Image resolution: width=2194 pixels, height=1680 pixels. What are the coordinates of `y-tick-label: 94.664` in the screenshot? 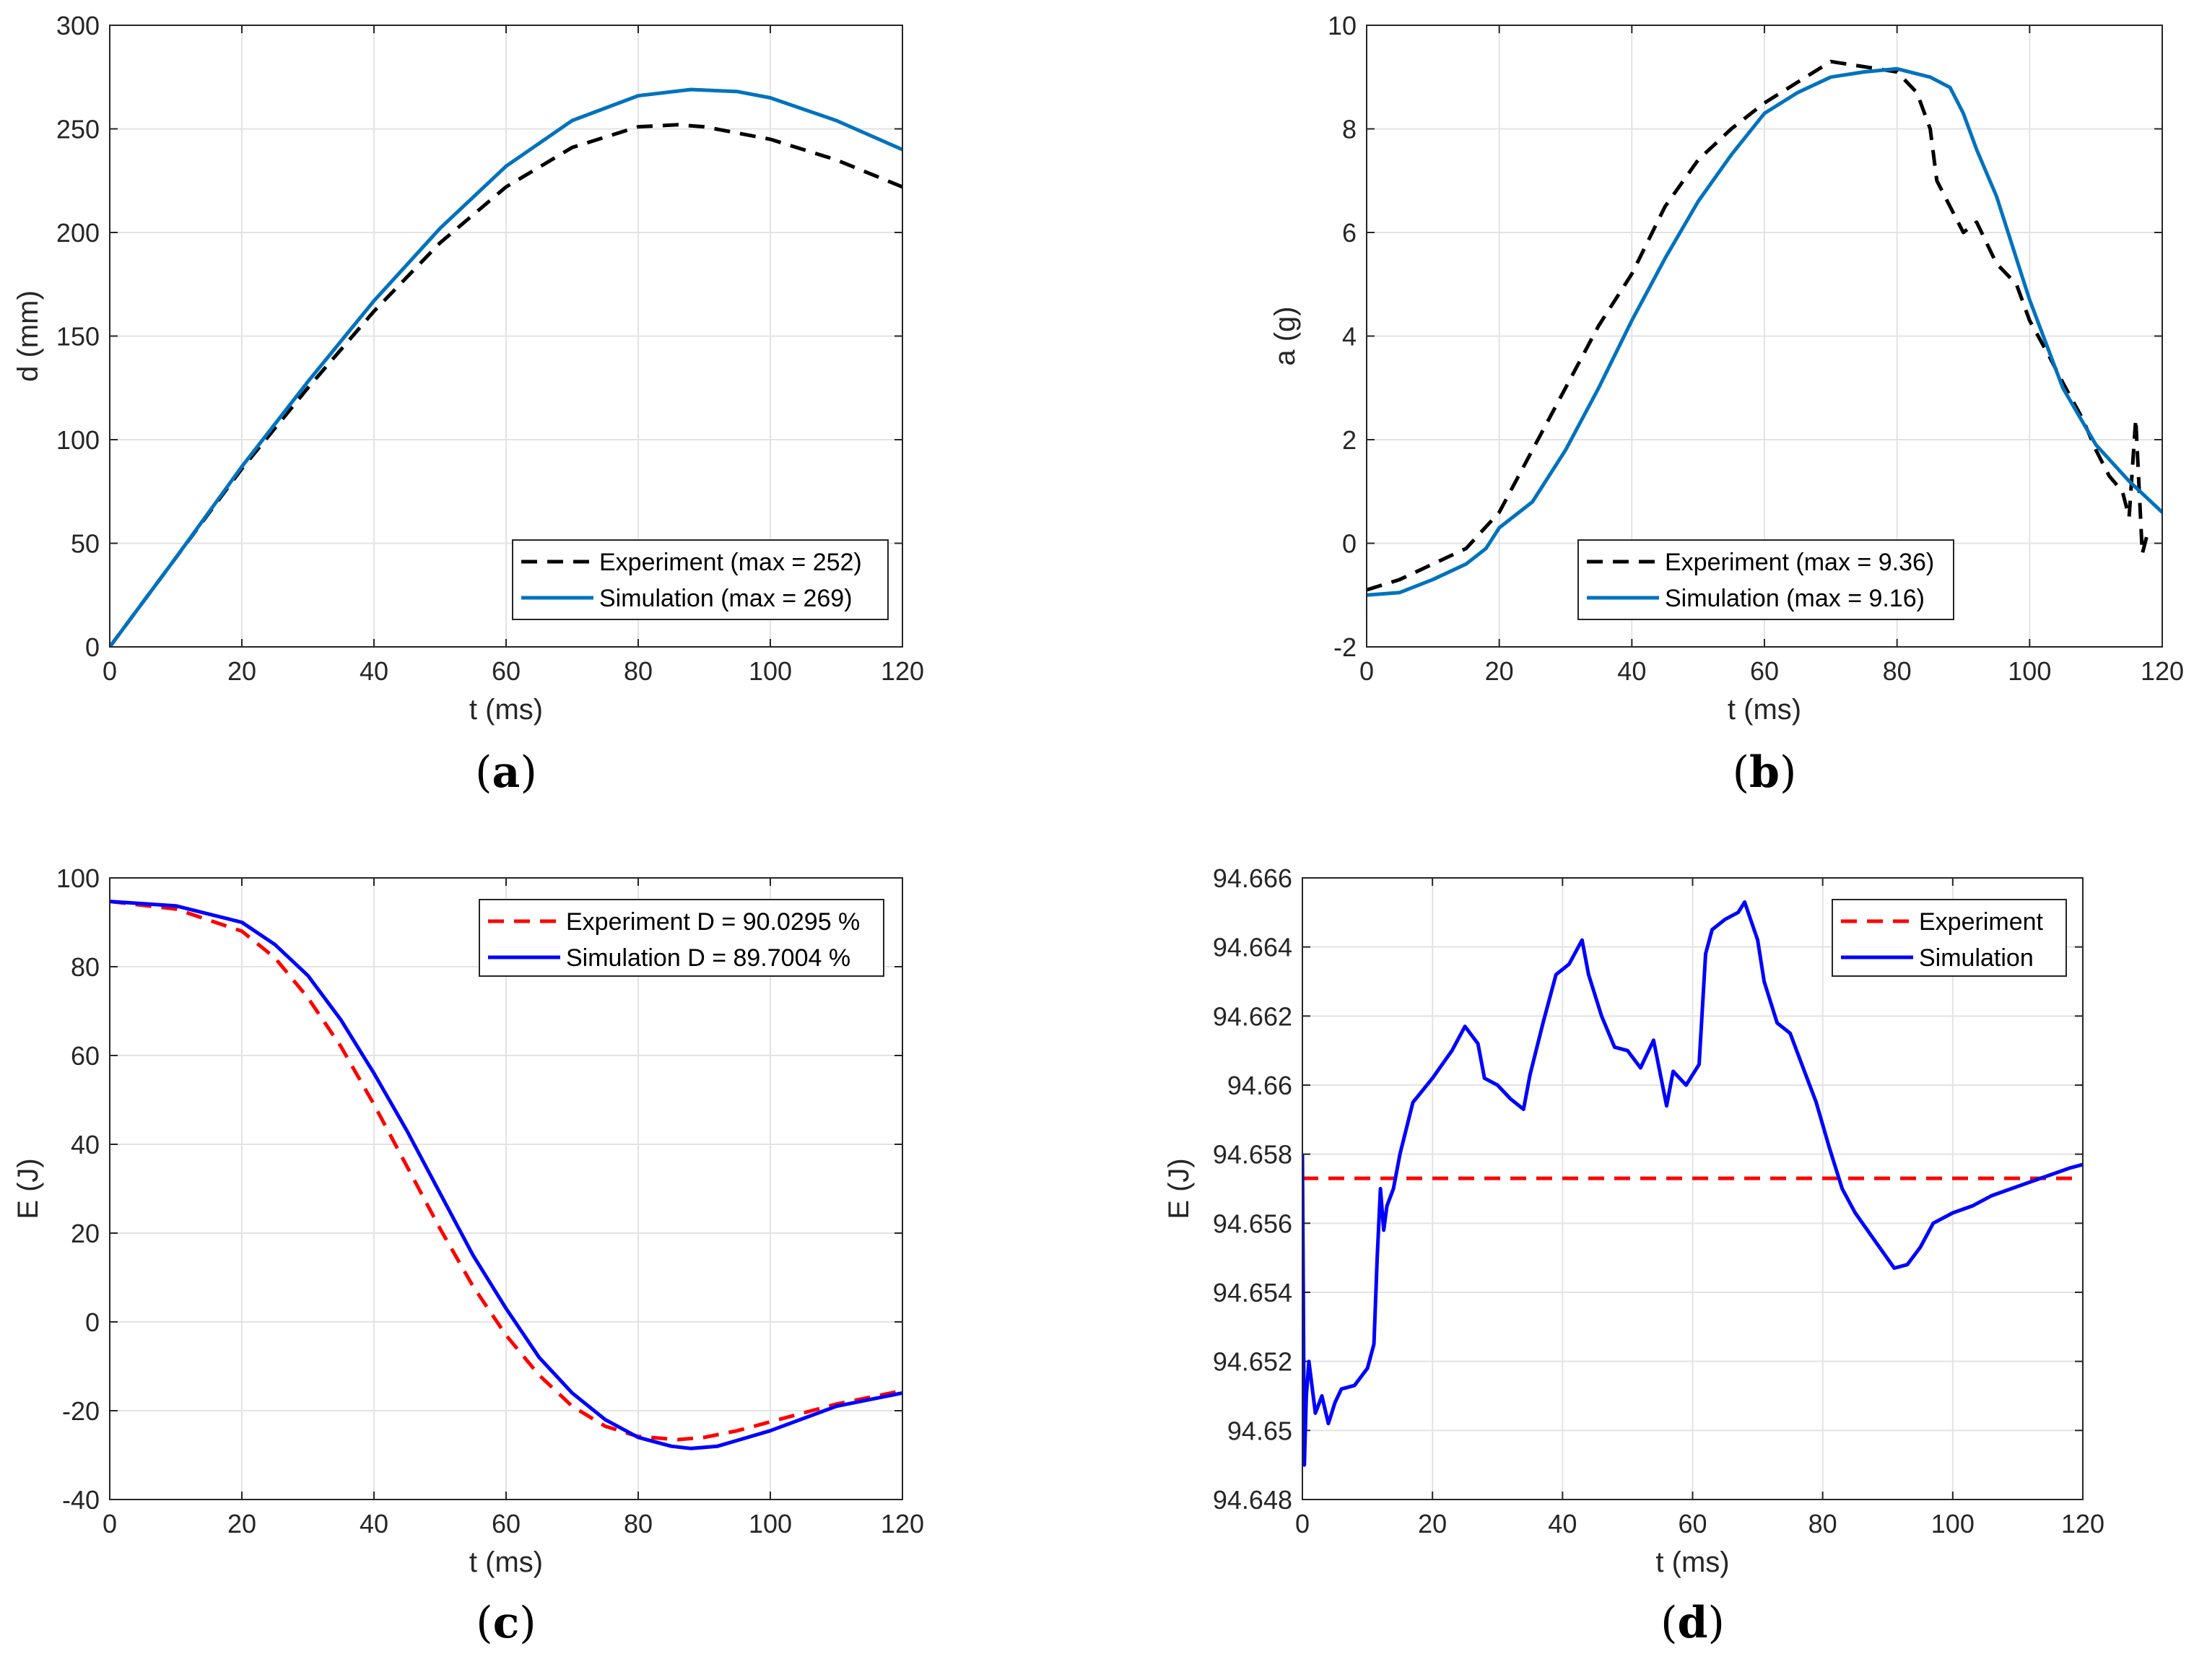 It's located at (1252, 947).